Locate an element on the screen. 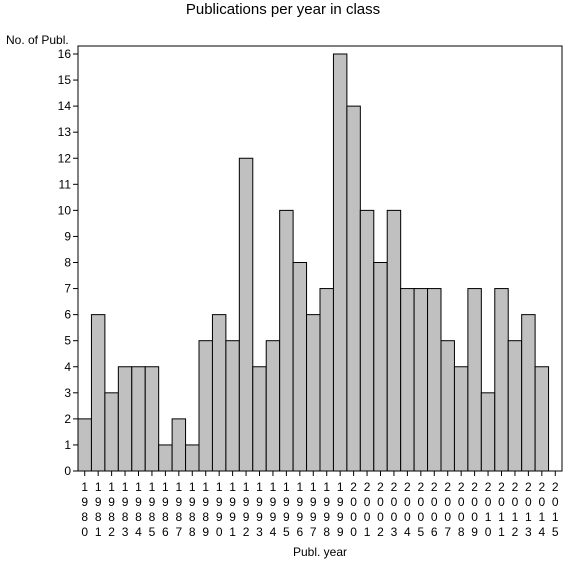  bar-2004 is located at coordinates (407, 380).